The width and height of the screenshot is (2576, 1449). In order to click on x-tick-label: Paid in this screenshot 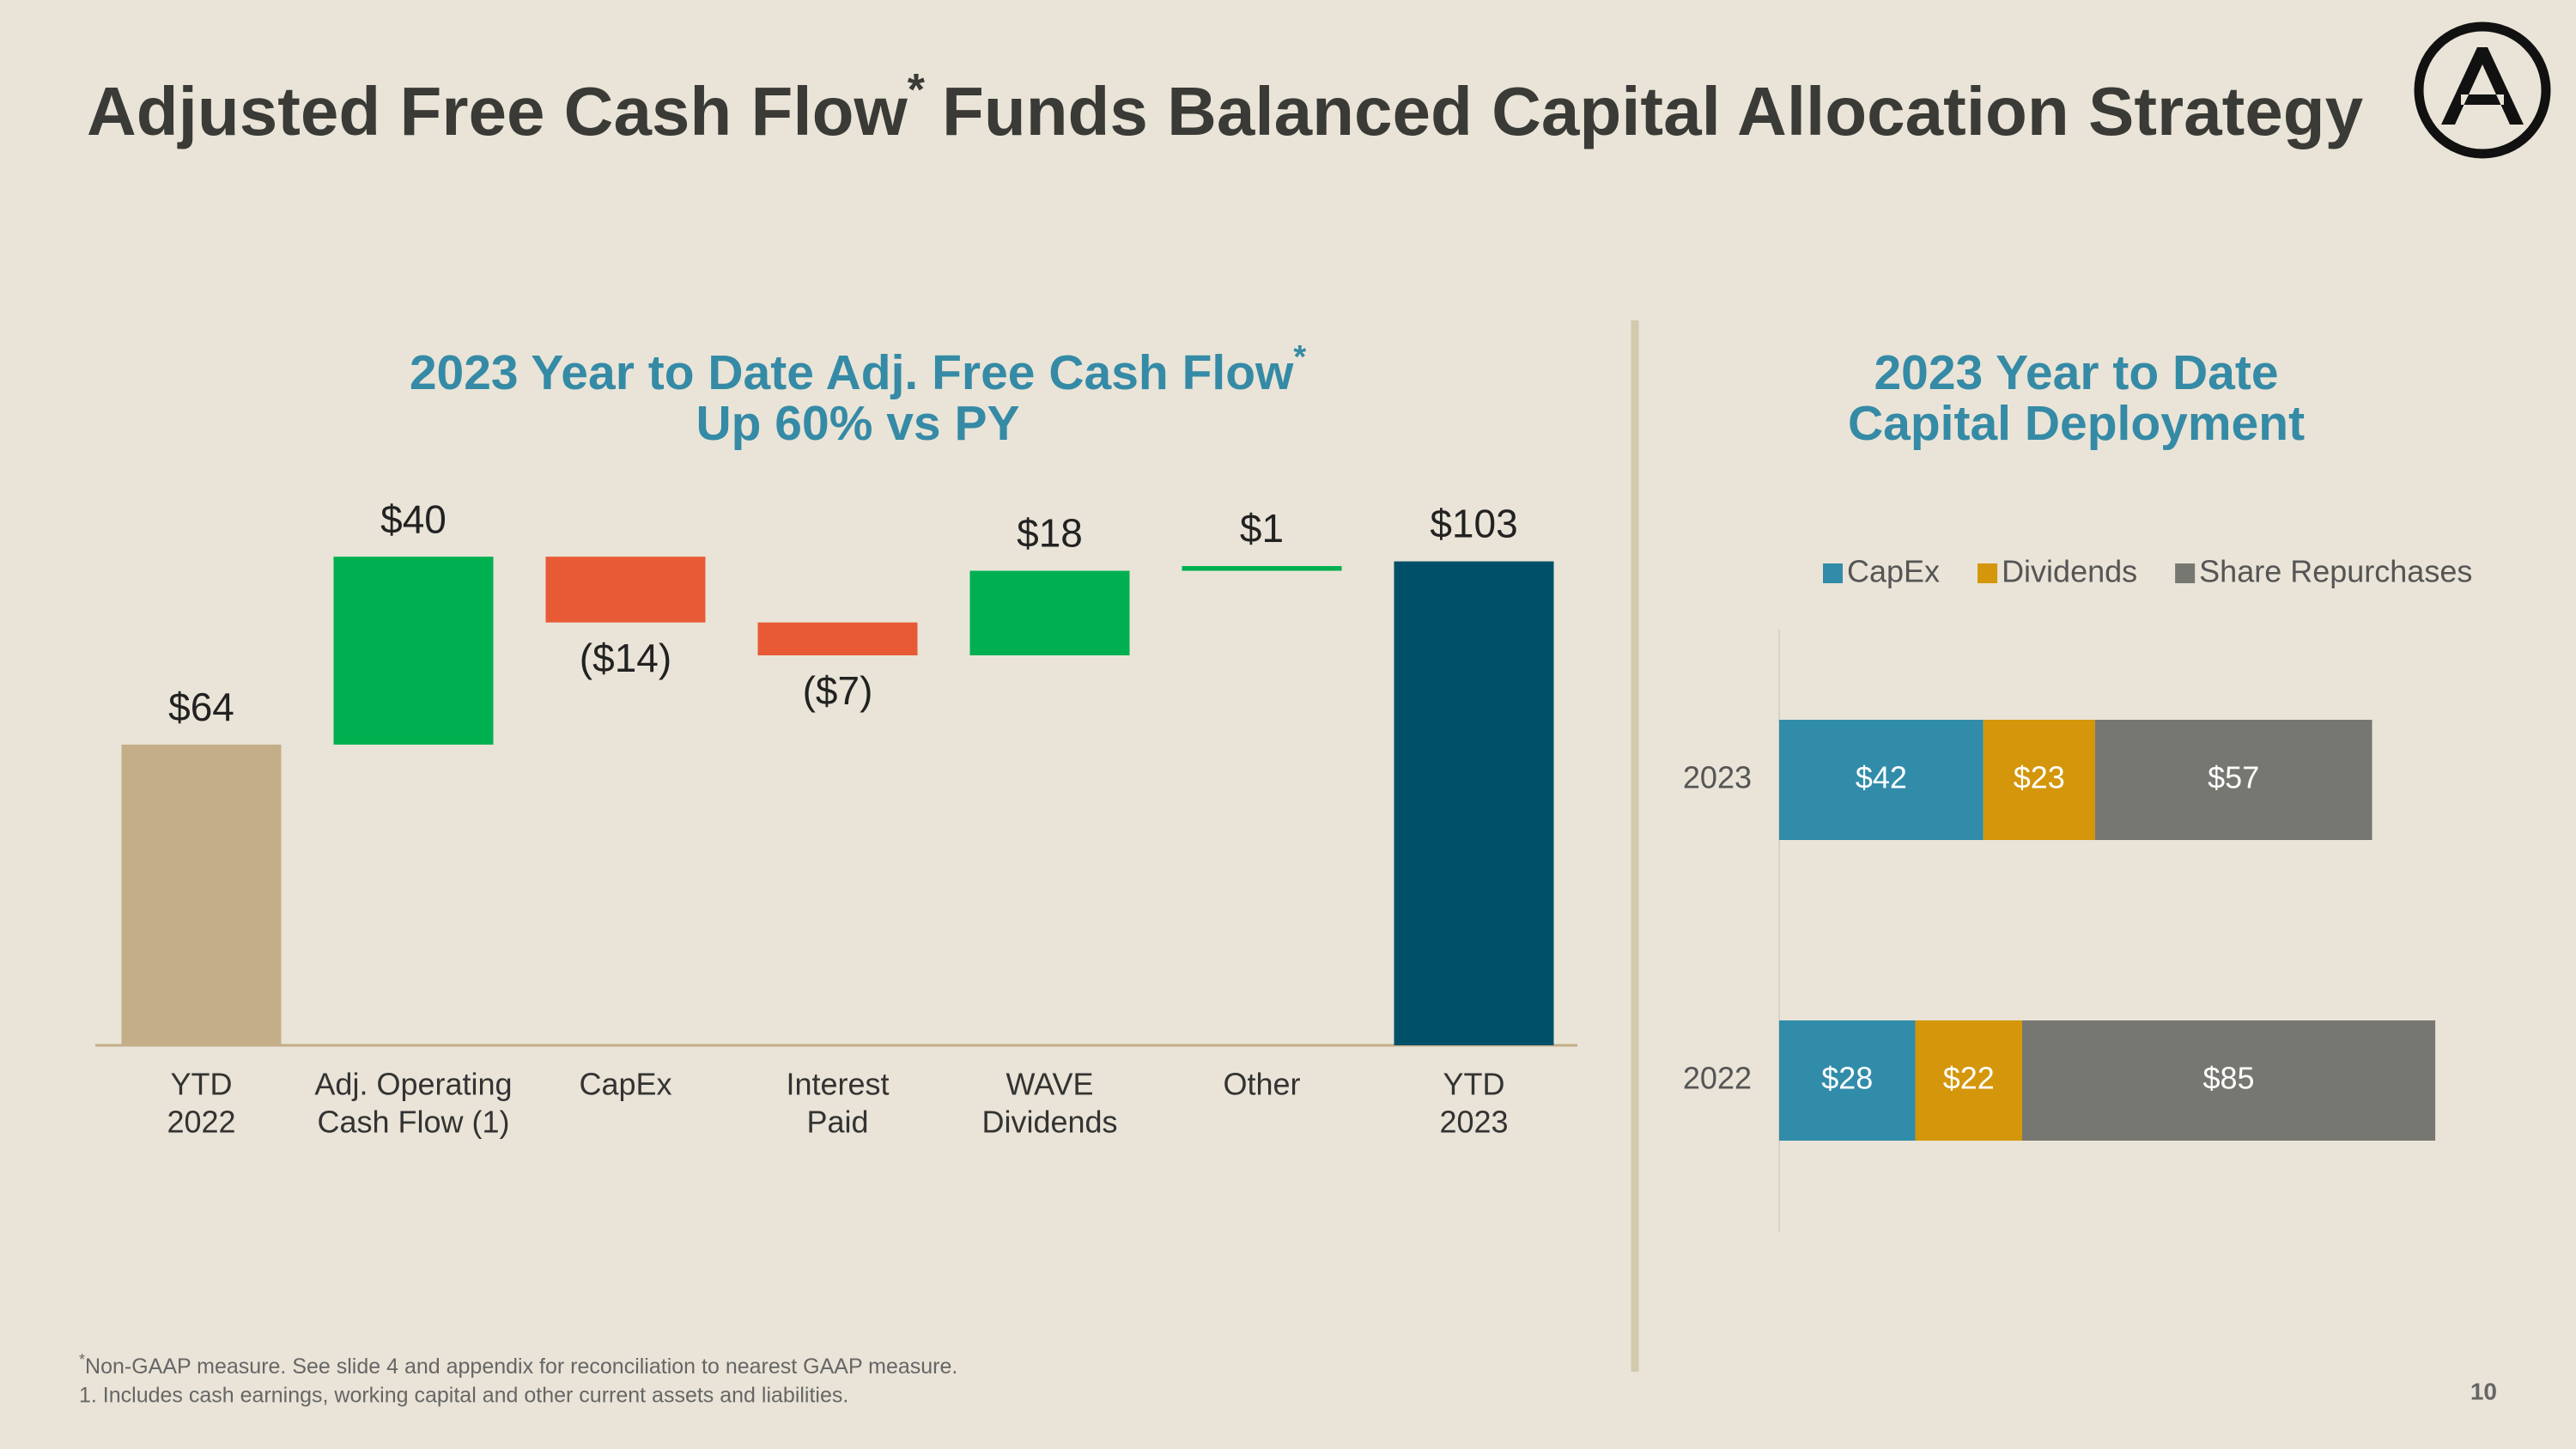, I will do `click(837, 1122)`.